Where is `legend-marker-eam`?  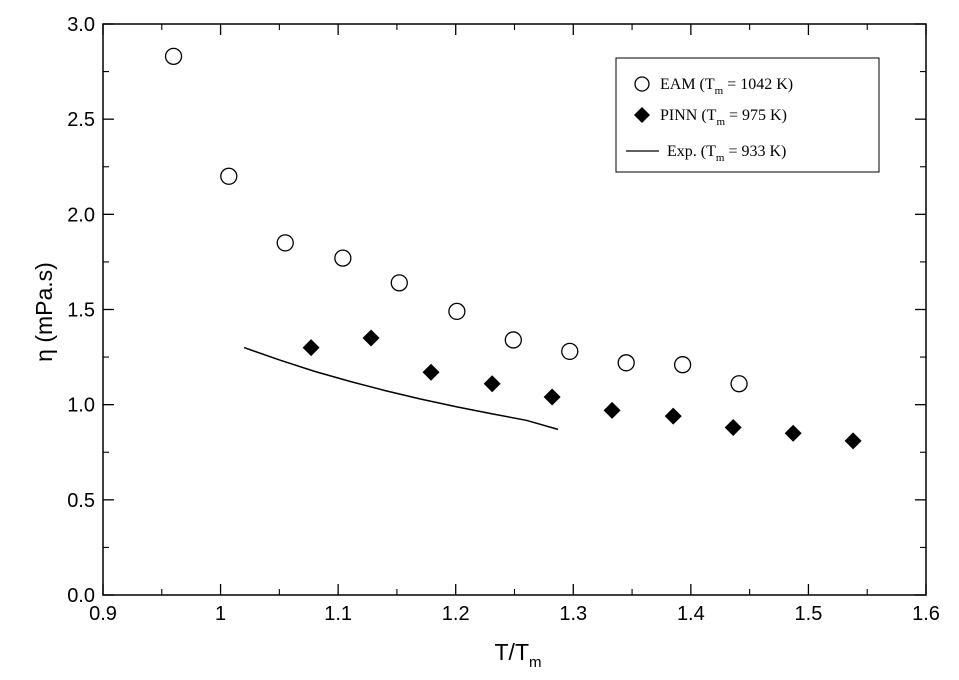 legend-marker-eam is located at coordinates (642, 84).